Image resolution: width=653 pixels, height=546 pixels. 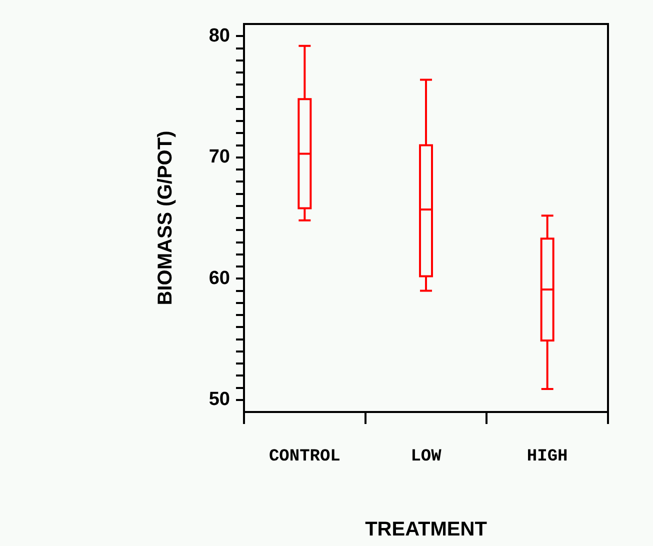 I want to click on y-tick-label: 80, so click(x=219, y=35).